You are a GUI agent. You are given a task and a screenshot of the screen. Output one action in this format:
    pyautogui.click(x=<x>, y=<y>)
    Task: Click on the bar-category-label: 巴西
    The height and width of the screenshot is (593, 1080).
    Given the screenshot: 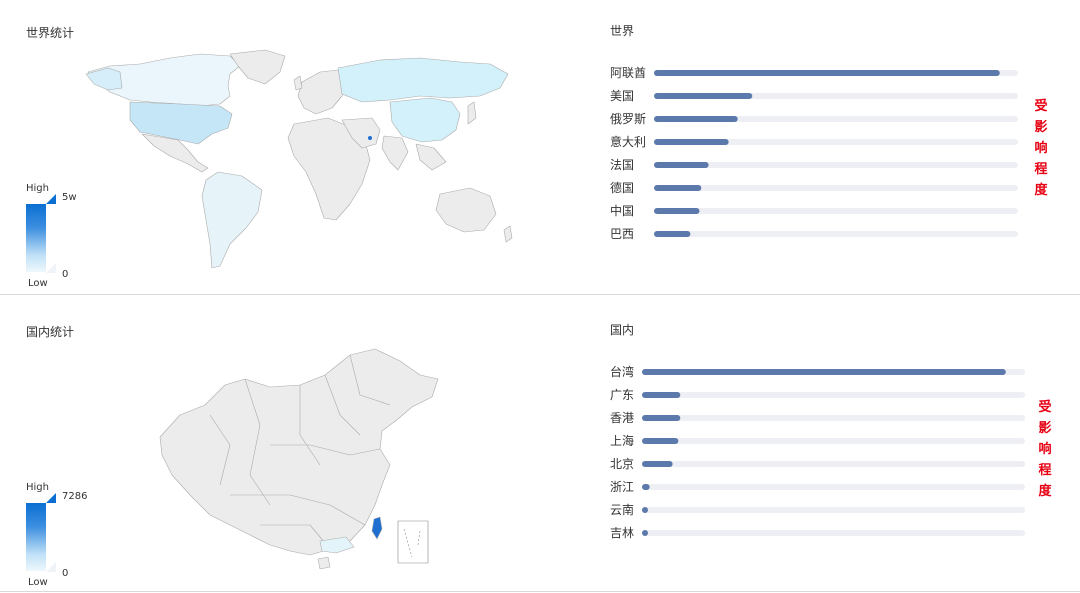 What is the action you would take?
    pyautogui.click(x=622, y=234)
    